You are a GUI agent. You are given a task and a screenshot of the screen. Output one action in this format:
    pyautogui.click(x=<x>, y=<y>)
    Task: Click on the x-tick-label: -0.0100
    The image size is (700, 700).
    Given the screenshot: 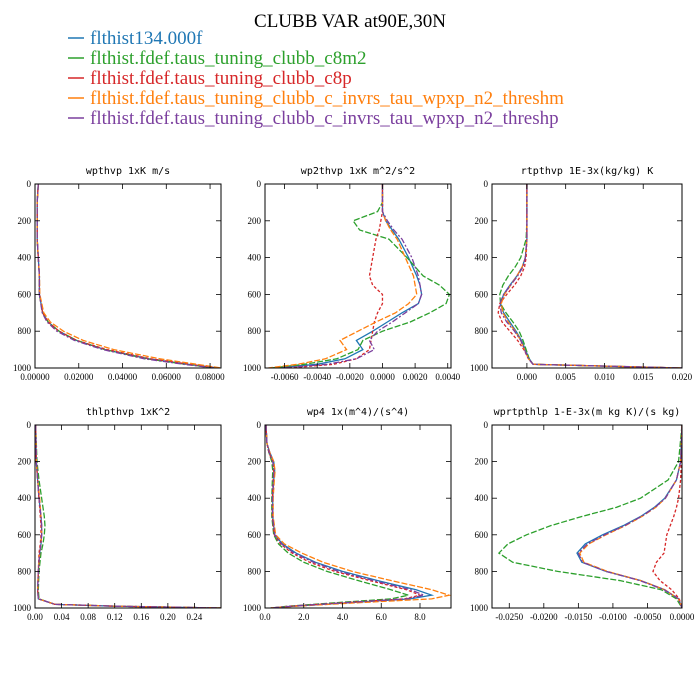 What is the action you would take?
    pyautogui.click(x=613, y=617)
    